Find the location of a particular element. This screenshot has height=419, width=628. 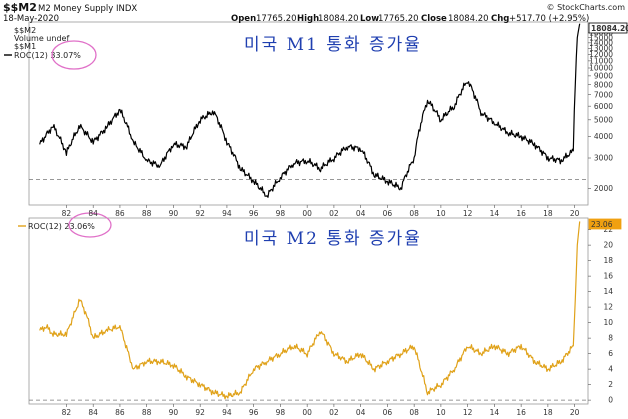

close-value: 18084.20 is located at coordinates (468, 19).